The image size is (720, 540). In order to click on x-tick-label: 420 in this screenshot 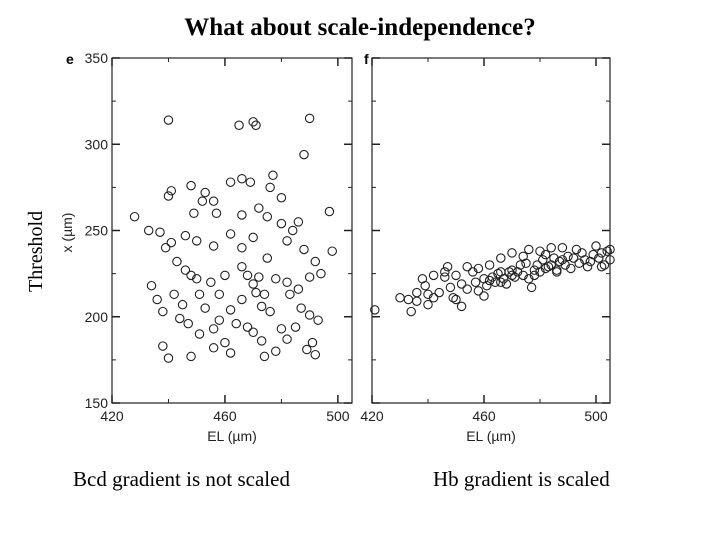, I will do `click(372, 416)`.